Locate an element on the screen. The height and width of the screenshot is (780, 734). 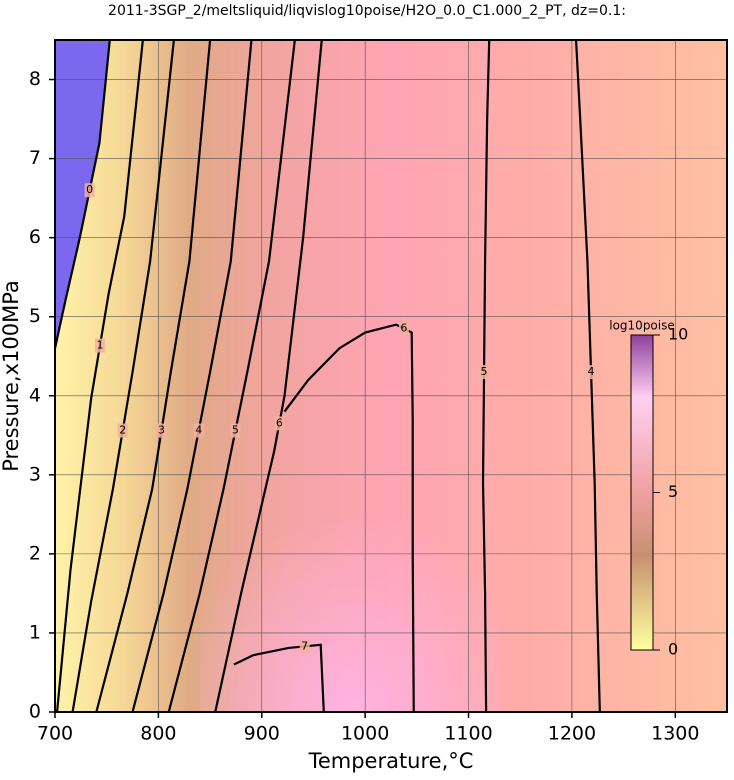
colorbar-tick-label: 0 is located at coordinates (673, 649).